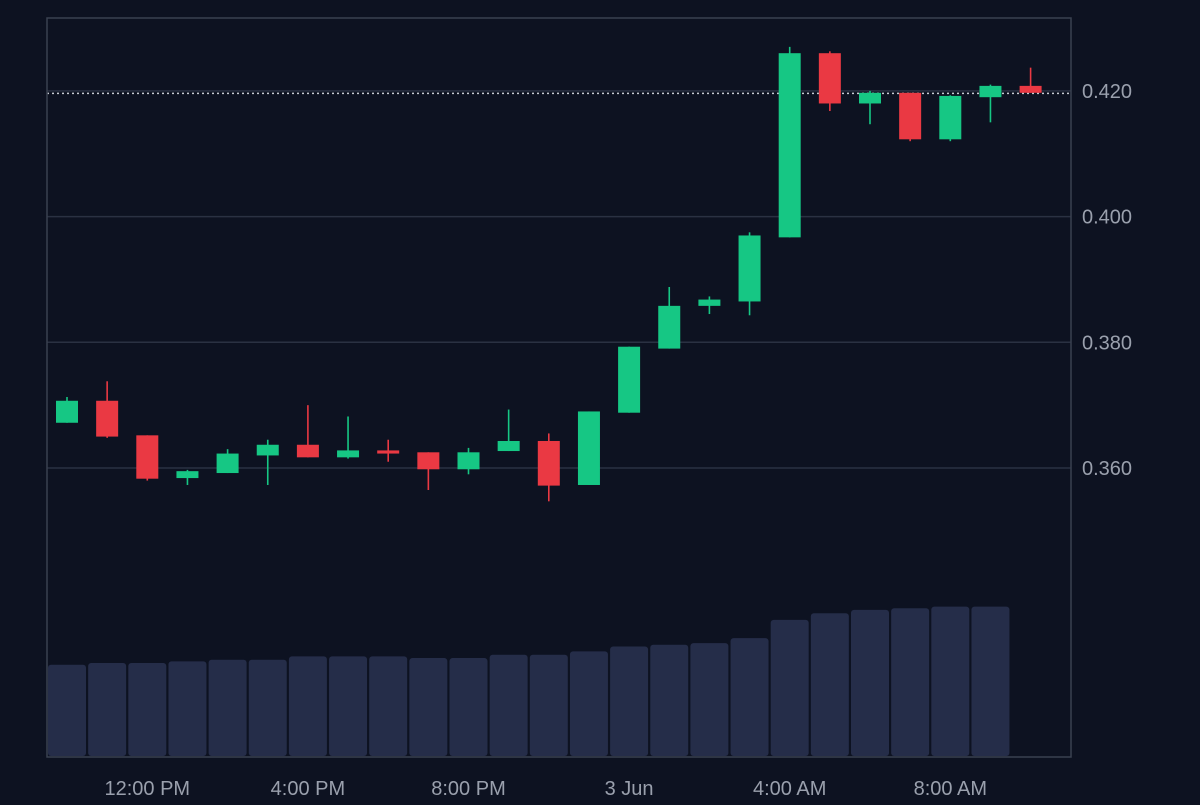 The image size is (1200, 805). I want to click on volume-bars, so click(529, 681).